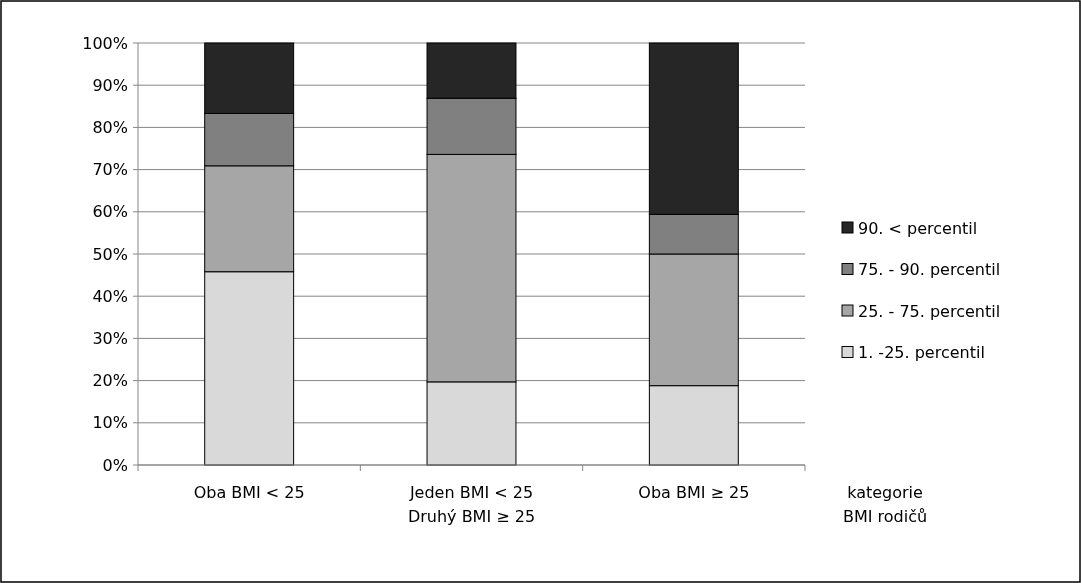  I want to click on y-tick-label: 90%, so click(110, 85).